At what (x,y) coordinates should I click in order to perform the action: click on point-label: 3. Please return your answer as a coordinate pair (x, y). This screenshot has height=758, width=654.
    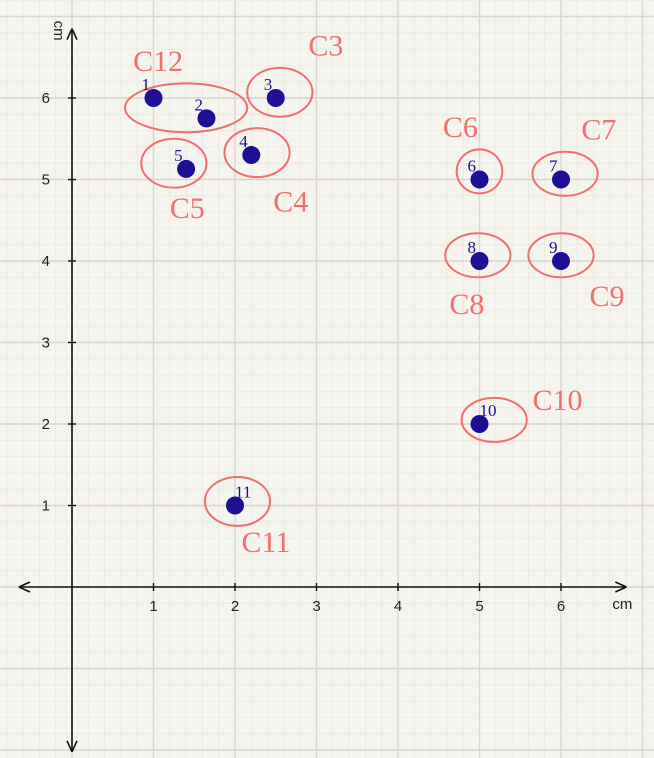
    Looking at the image, I should click on (268, 84).